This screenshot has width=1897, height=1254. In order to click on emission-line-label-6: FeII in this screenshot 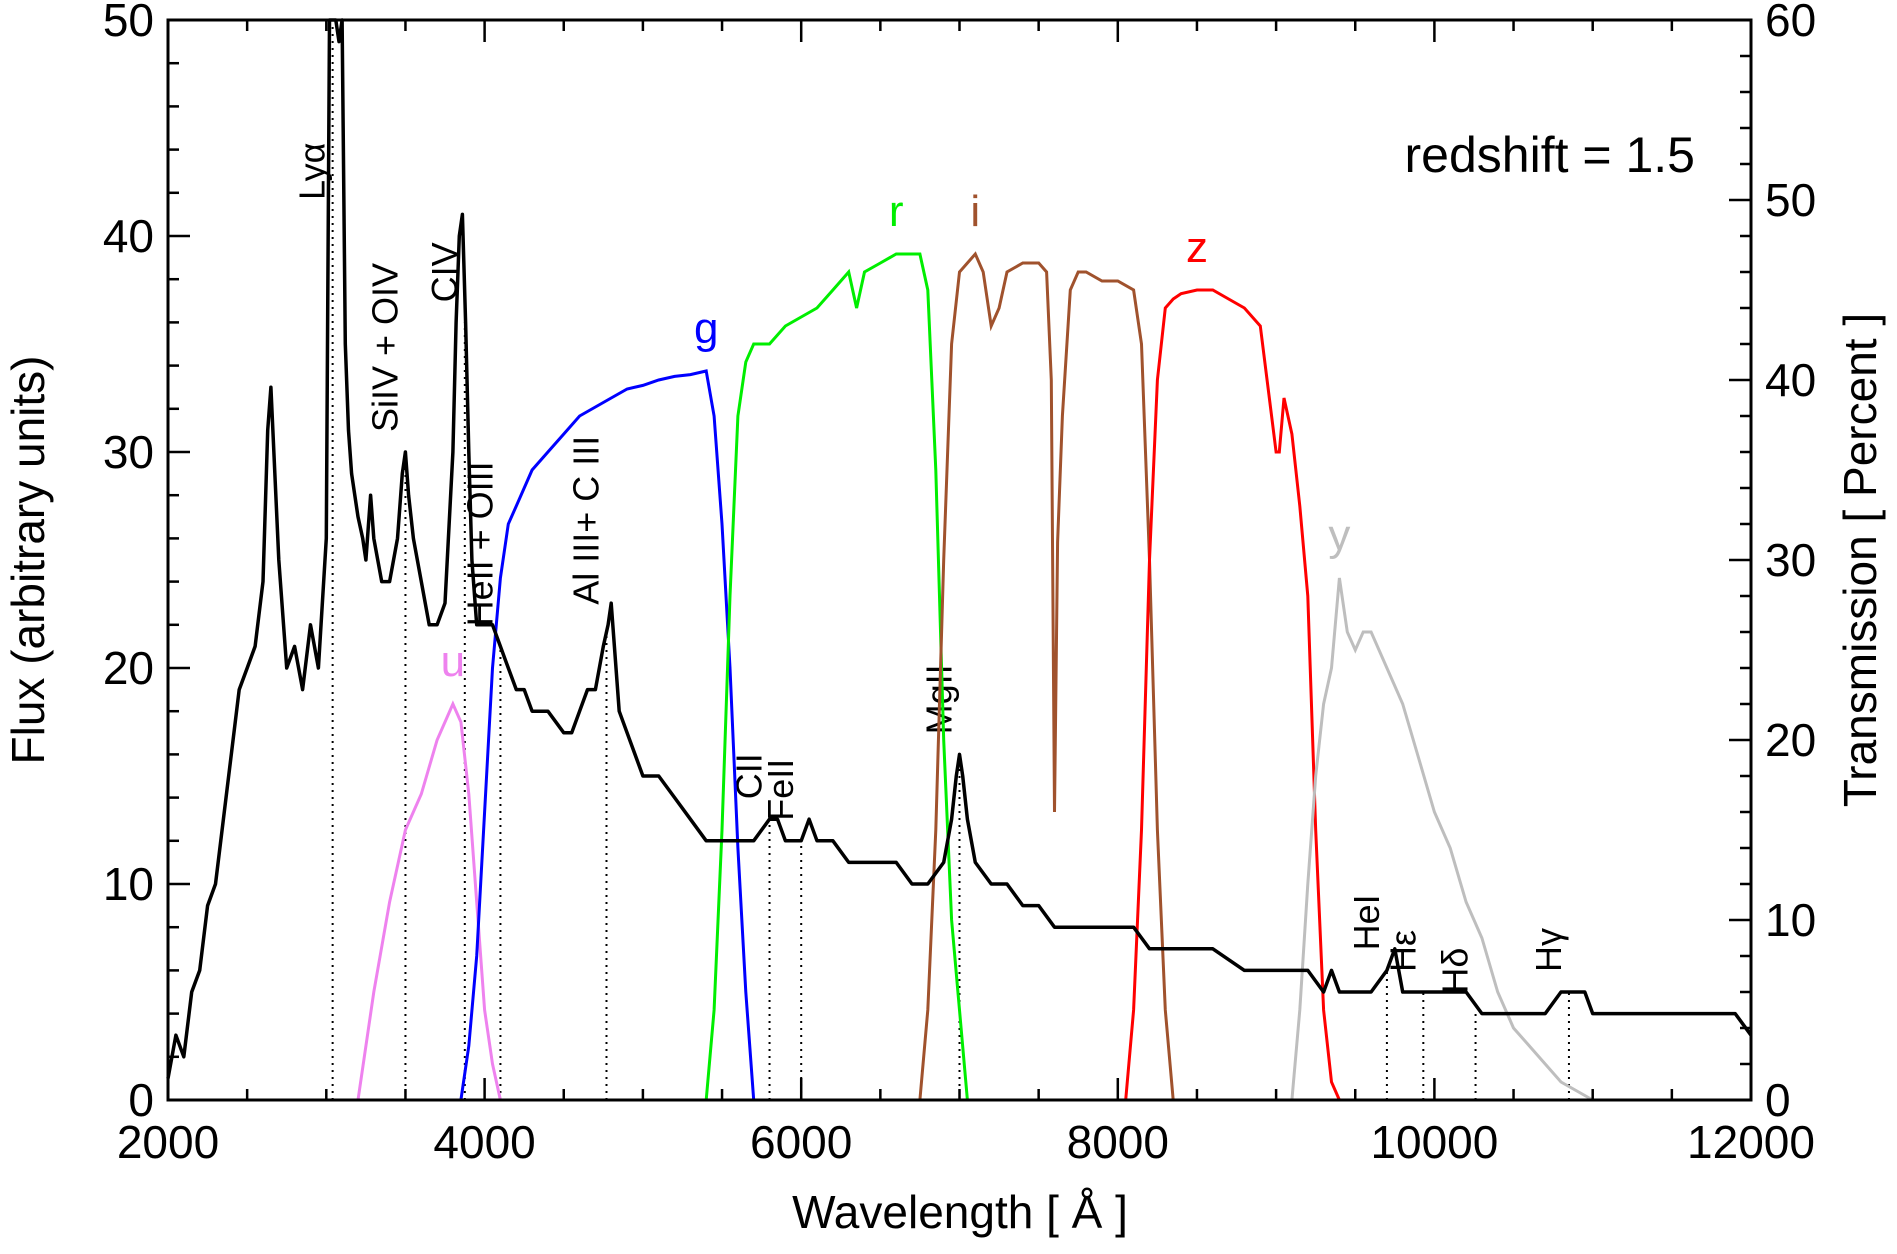, I will do `click(780, 790)`.